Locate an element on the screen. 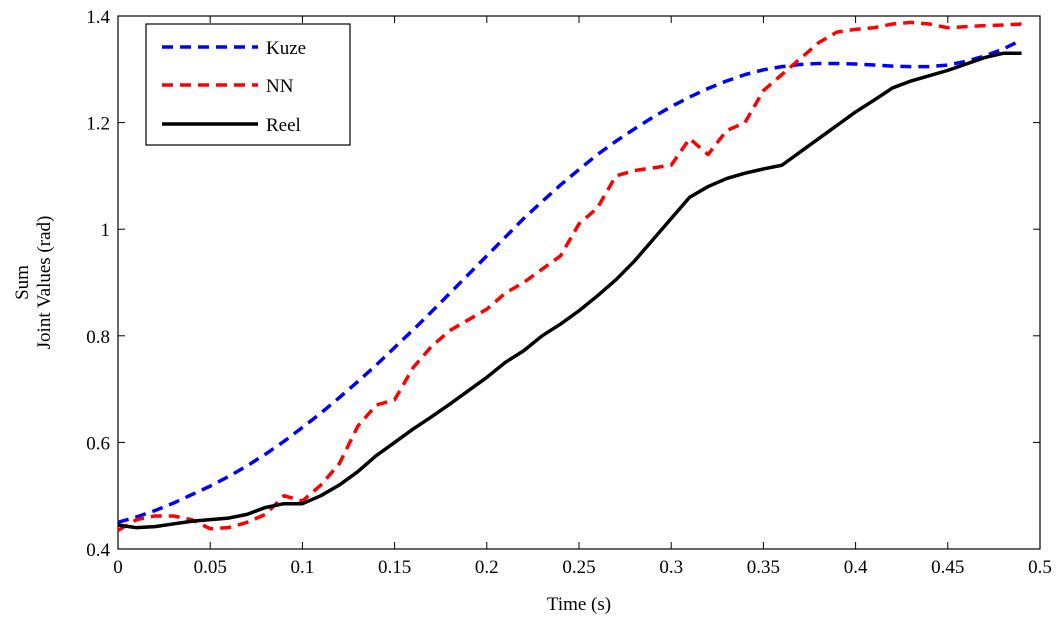 This screenshot has width=1057, height=619. x-tick-label: 0.25 is located at coordinates (578, 567).